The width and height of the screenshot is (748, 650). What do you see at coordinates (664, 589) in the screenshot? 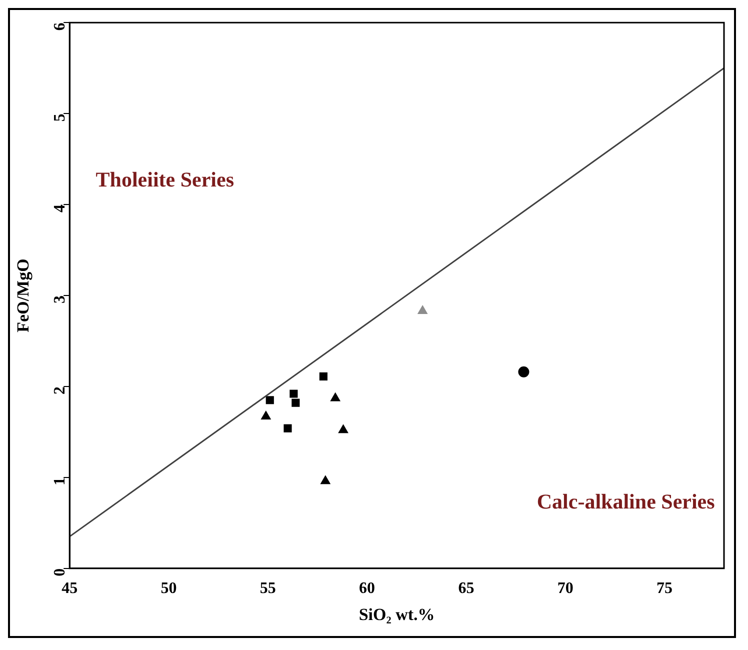
I see `x-tick-label: 75` at bounding box center [664, 589].